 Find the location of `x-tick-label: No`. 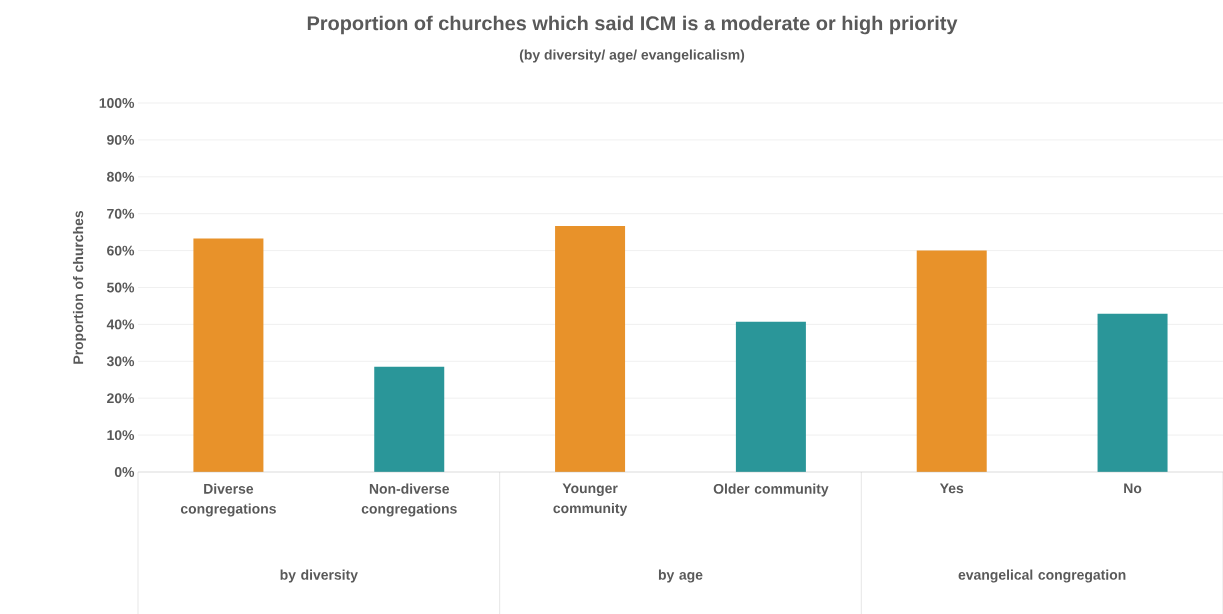

x-tick-label: No is located at coordinates (1133, 488).